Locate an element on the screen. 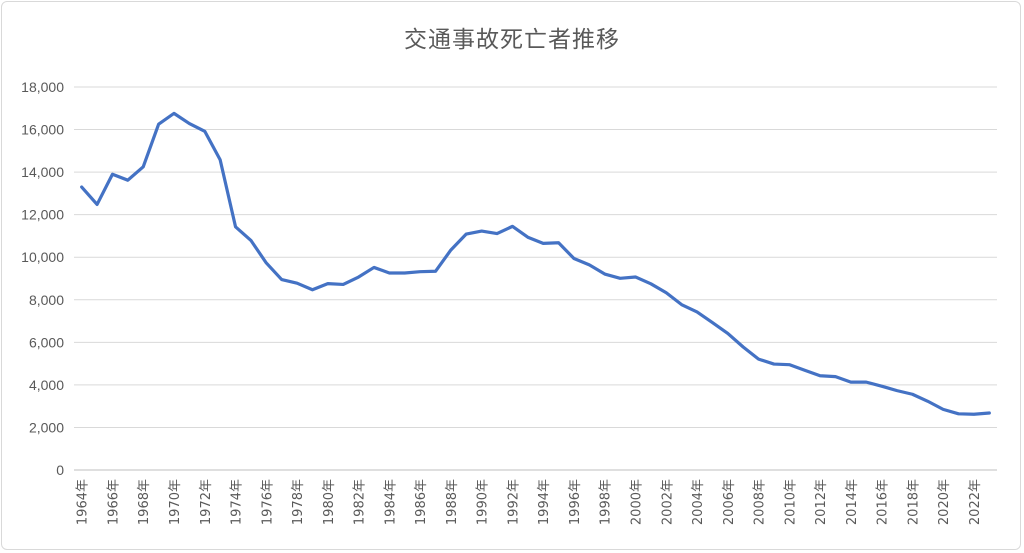  x-tick-label: 1978年 is located at coordinates (298, 502).